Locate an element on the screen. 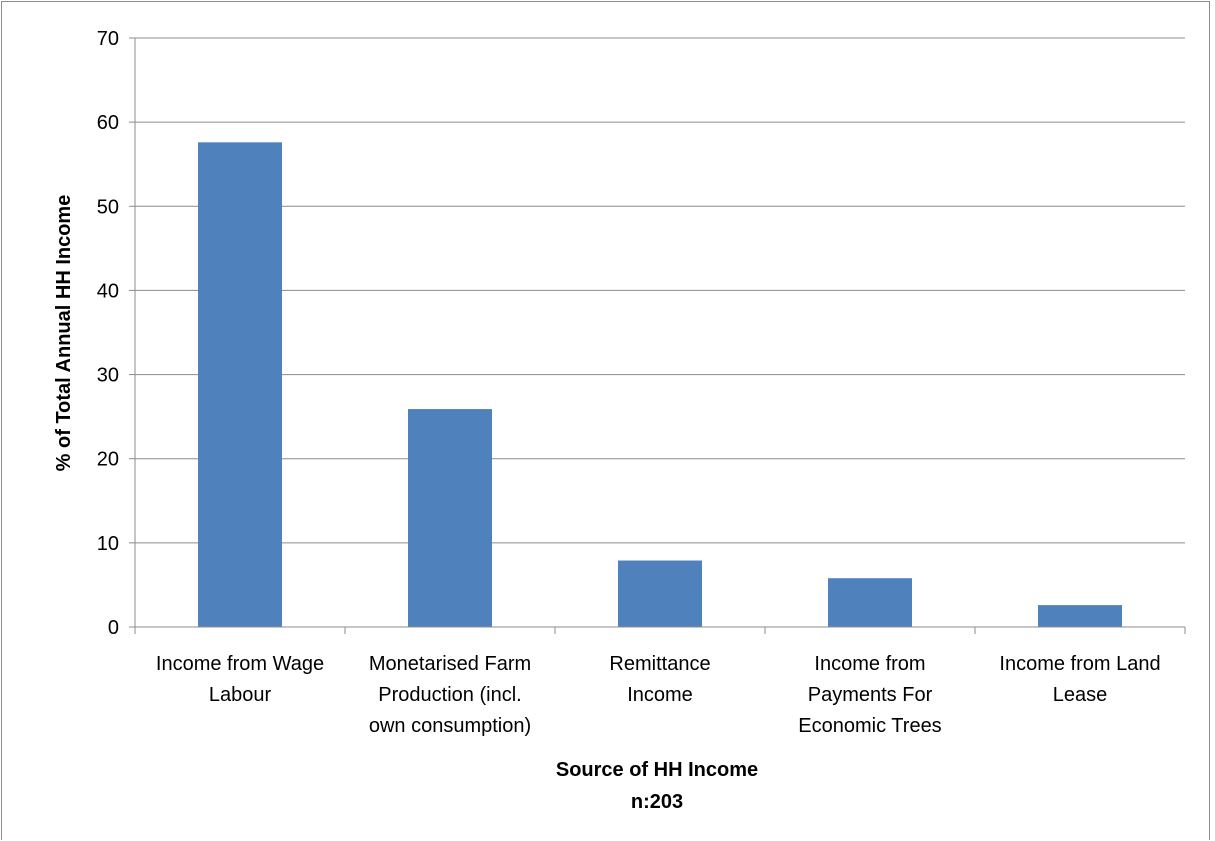 This screenshot has width=1215, height=841. x-category-label-line: Income from Wage is located at coordinates (240, 664).